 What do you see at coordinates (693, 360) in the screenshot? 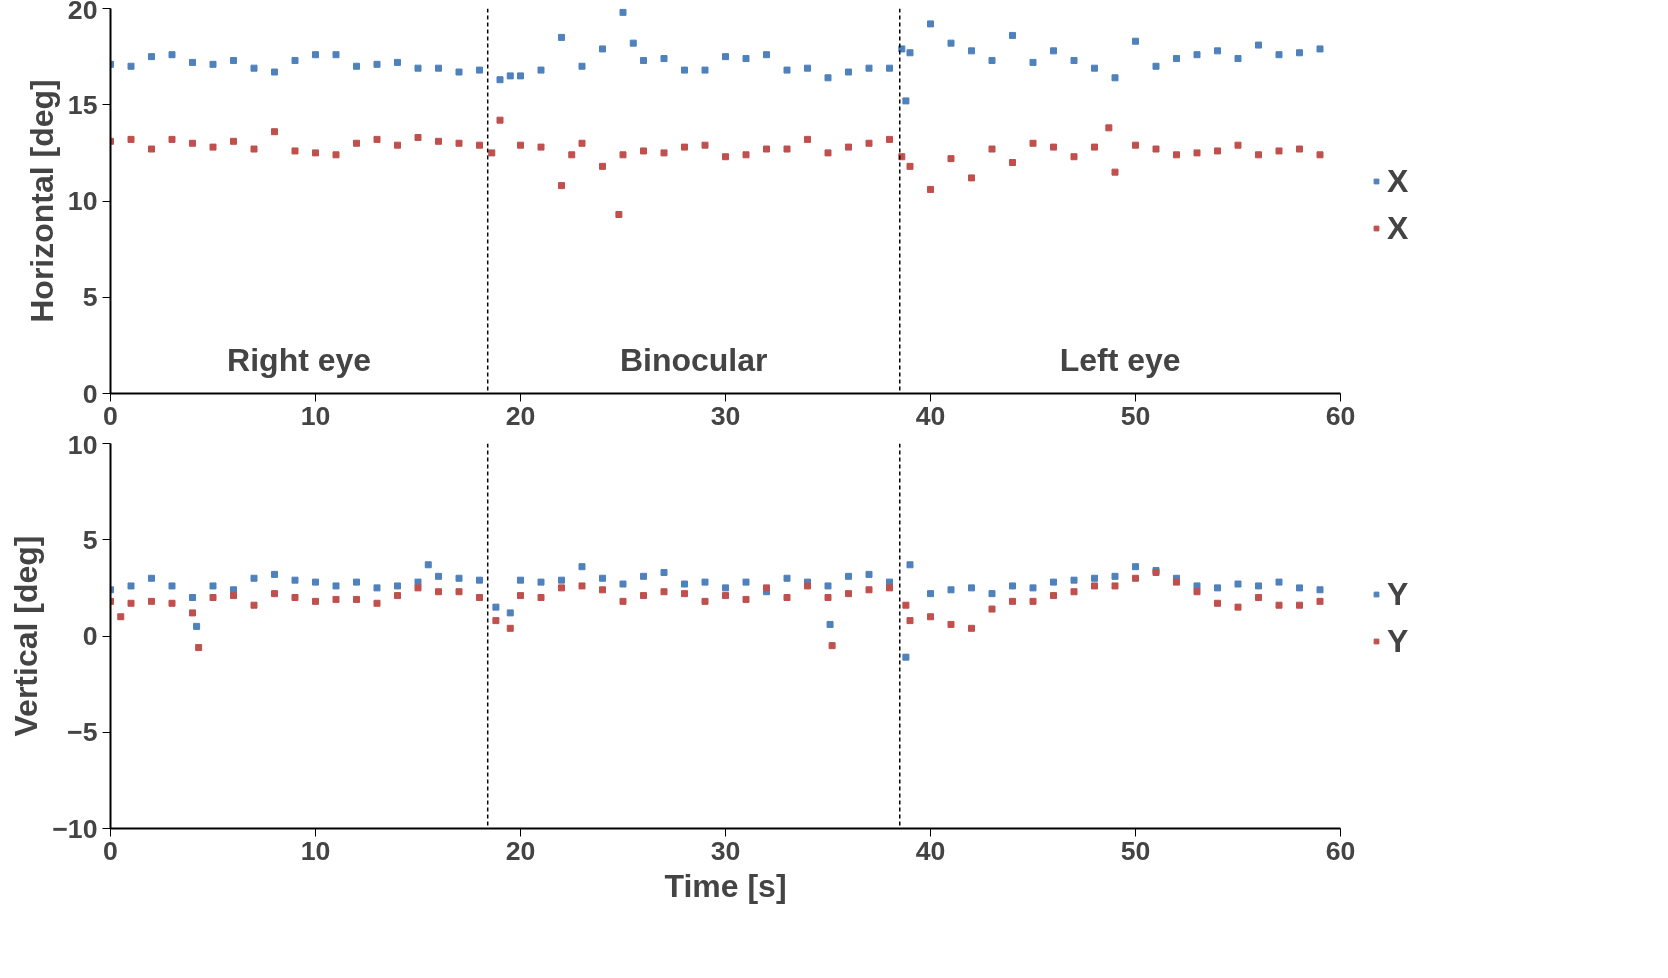
I see `annotation: Binocular` at bounding box center [693, 360].